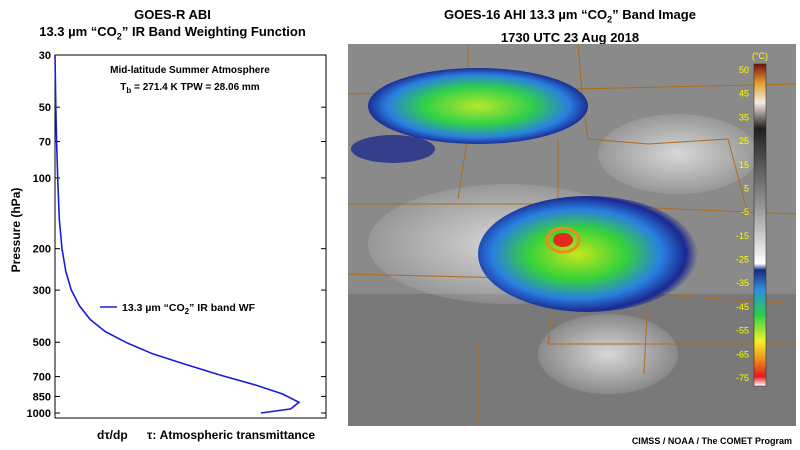 The image size is (800, 450). I want to click on colorbar-tick-label: -75, so click(742, 378).